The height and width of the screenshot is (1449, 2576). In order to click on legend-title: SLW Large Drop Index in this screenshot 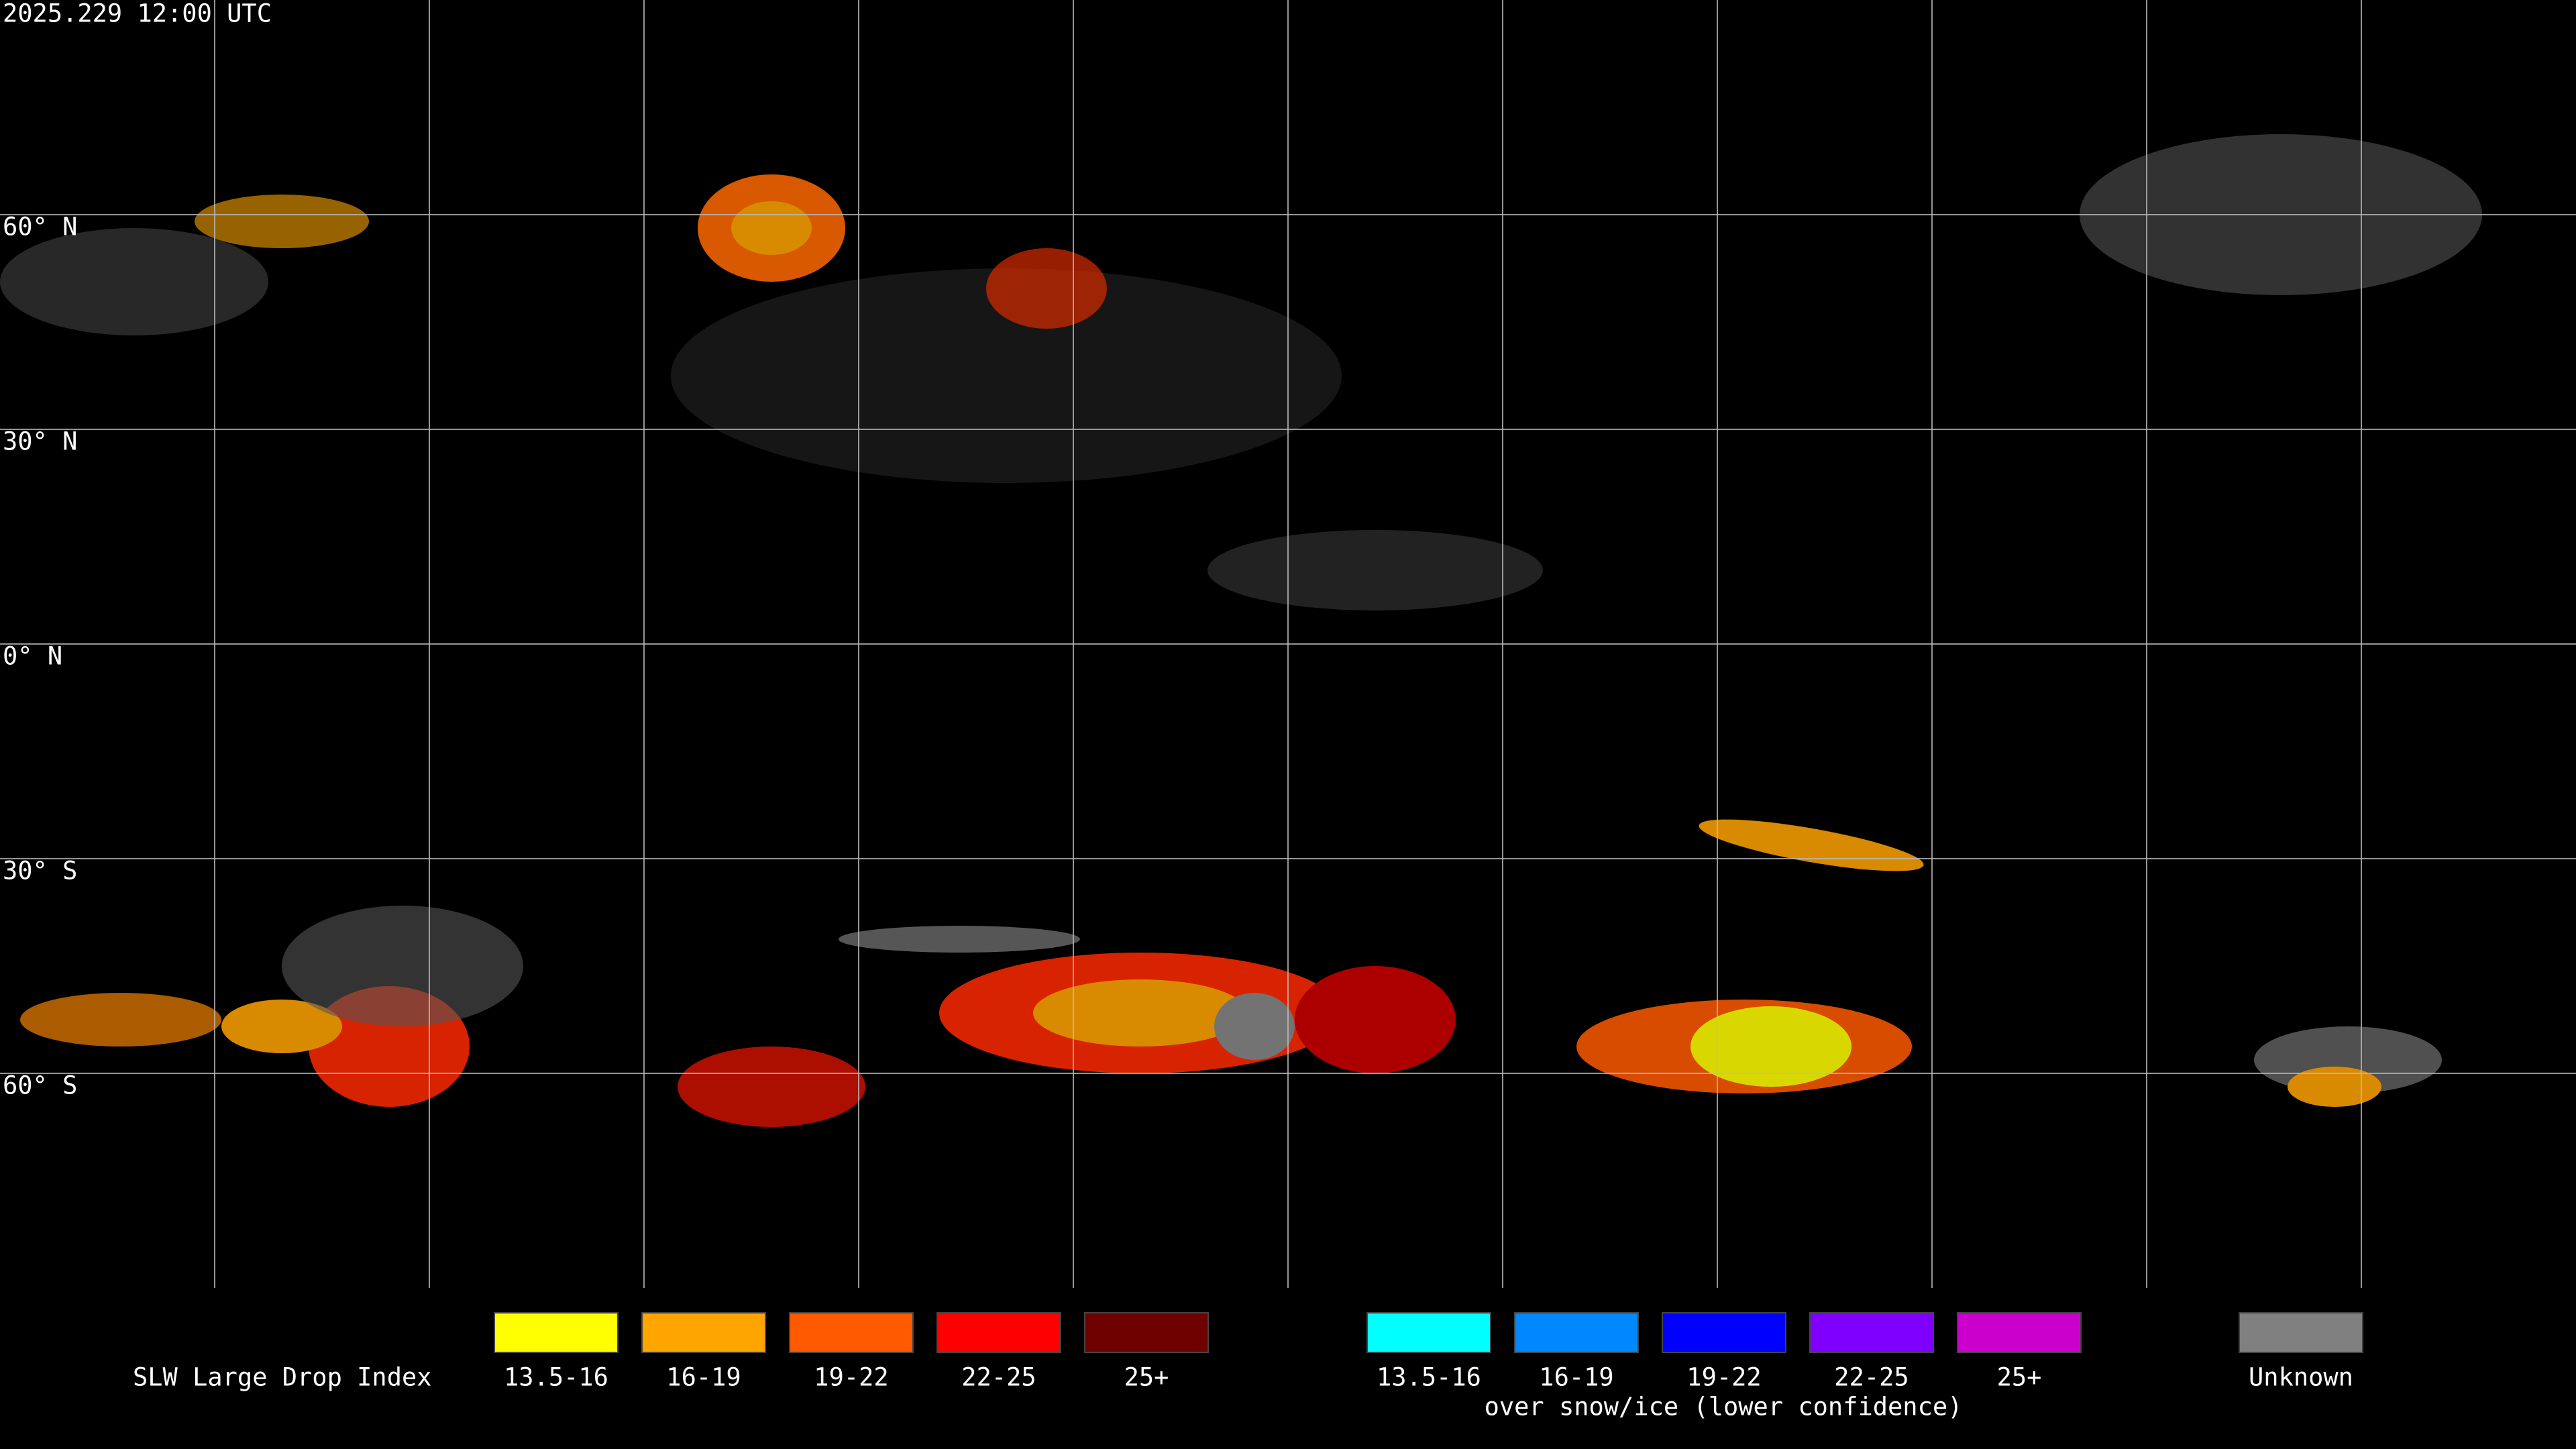, I will do `click(282, 1377)`.